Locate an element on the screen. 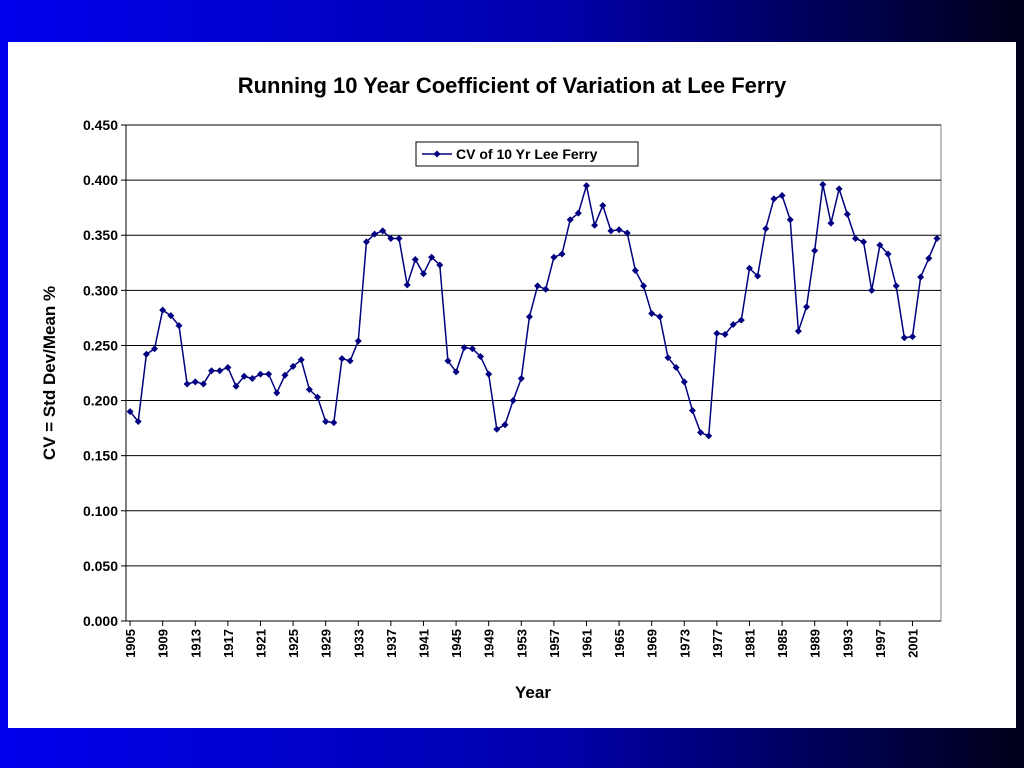  x-tick-label: 1977 is located at coordinates (717, 643).